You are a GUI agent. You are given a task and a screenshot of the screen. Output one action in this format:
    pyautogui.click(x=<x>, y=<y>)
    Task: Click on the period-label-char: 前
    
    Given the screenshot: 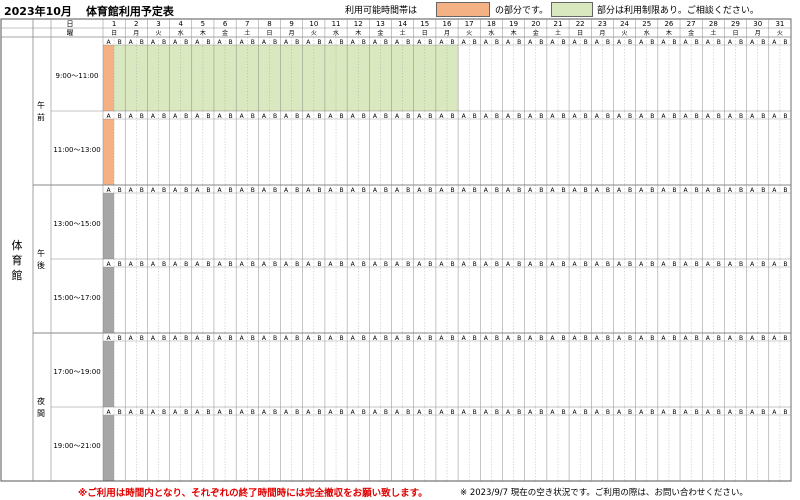 What is the action you would take?
    pyautogui.click(x=41, y=117)
    